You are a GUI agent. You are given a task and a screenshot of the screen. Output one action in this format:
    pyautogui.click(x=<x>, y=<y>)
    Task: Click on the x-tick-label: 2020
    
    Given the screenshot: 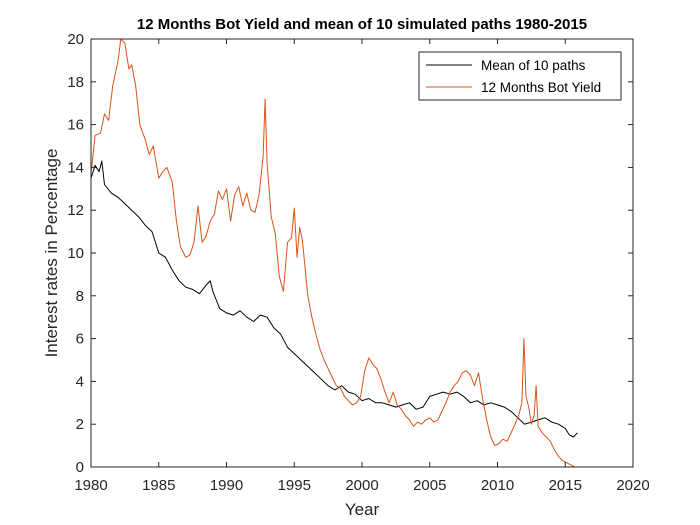 What is the action you would take?
    pyautogui.click(x=632, y=485)
    